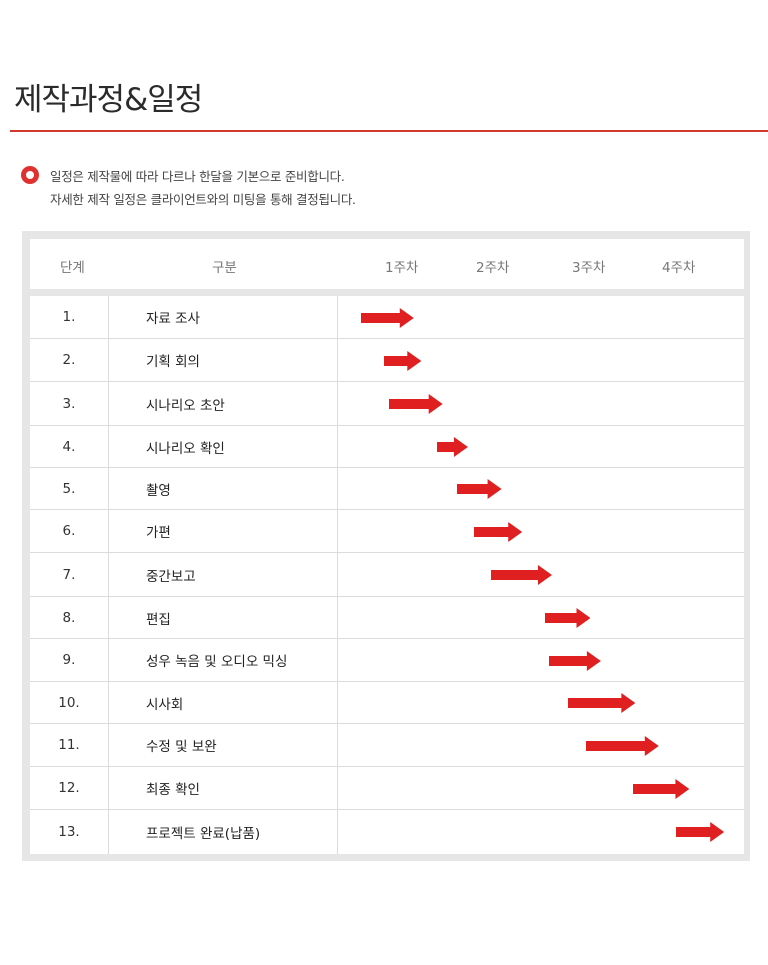 The height and width of the screenshot is (965, 768). Describe the element at coordinates (679, 268) in the screenshot. I see `header-week-4: 4주차` at that location.